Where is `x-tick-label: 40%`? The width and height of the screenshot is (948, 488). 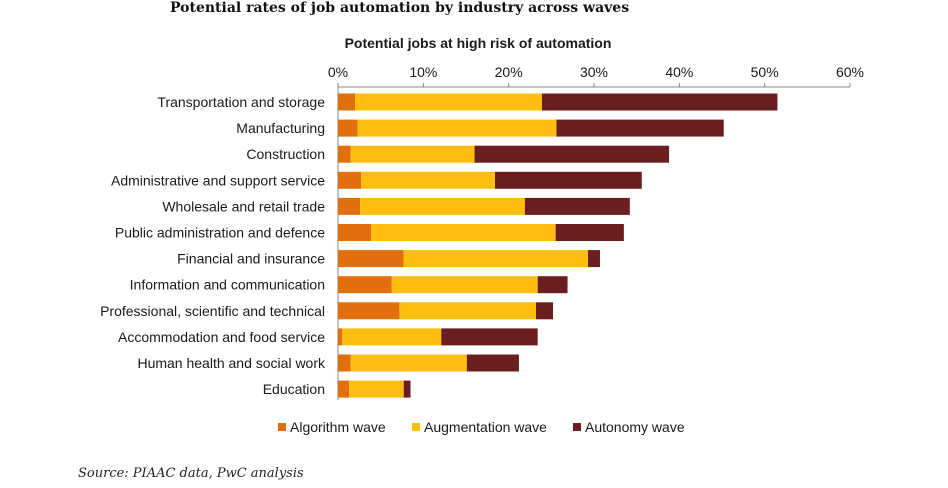 x-tick-label: 40% is located at coordinates (679, 72).